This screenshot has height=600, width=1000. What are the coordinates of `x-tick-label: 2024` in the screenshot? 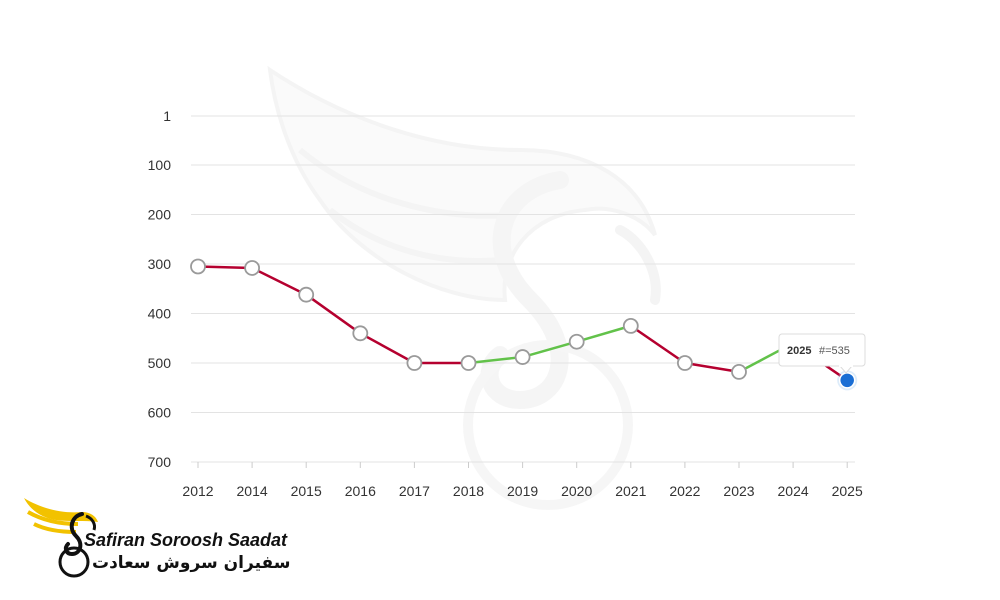 It's located at (793, 491).